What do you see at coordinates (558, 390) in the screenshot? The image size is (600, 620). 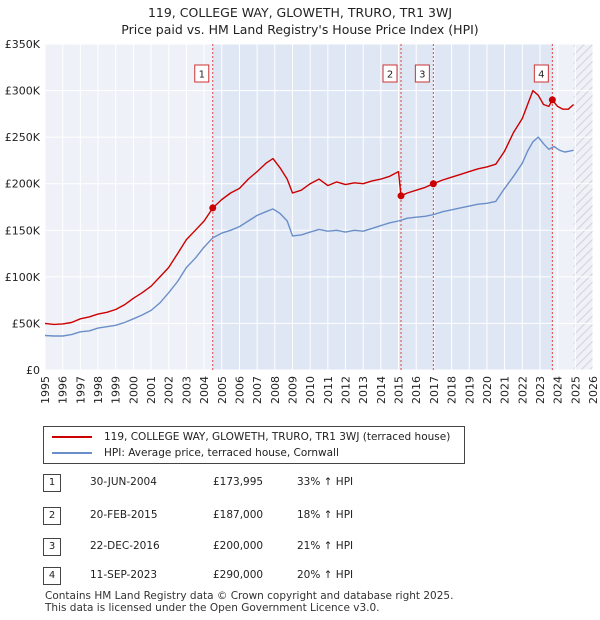 I see `x-tick-label: 2024` at bounding box center [558, 390].